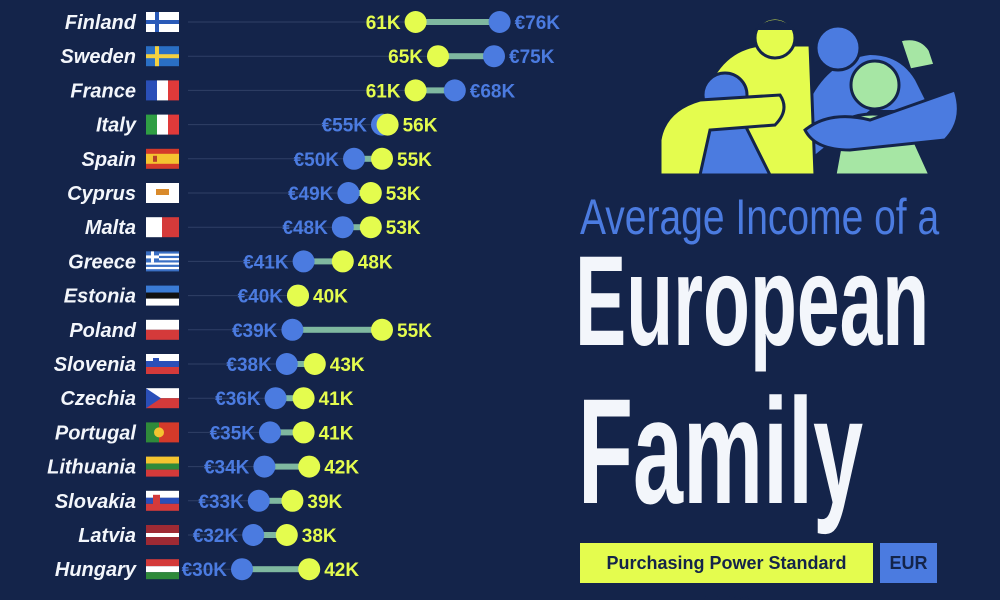 This screenshot has height=600, width=1000. Describe the element at coordinates (95, 502) in the screenshot. I see `country-label: Slovakia` at that location.